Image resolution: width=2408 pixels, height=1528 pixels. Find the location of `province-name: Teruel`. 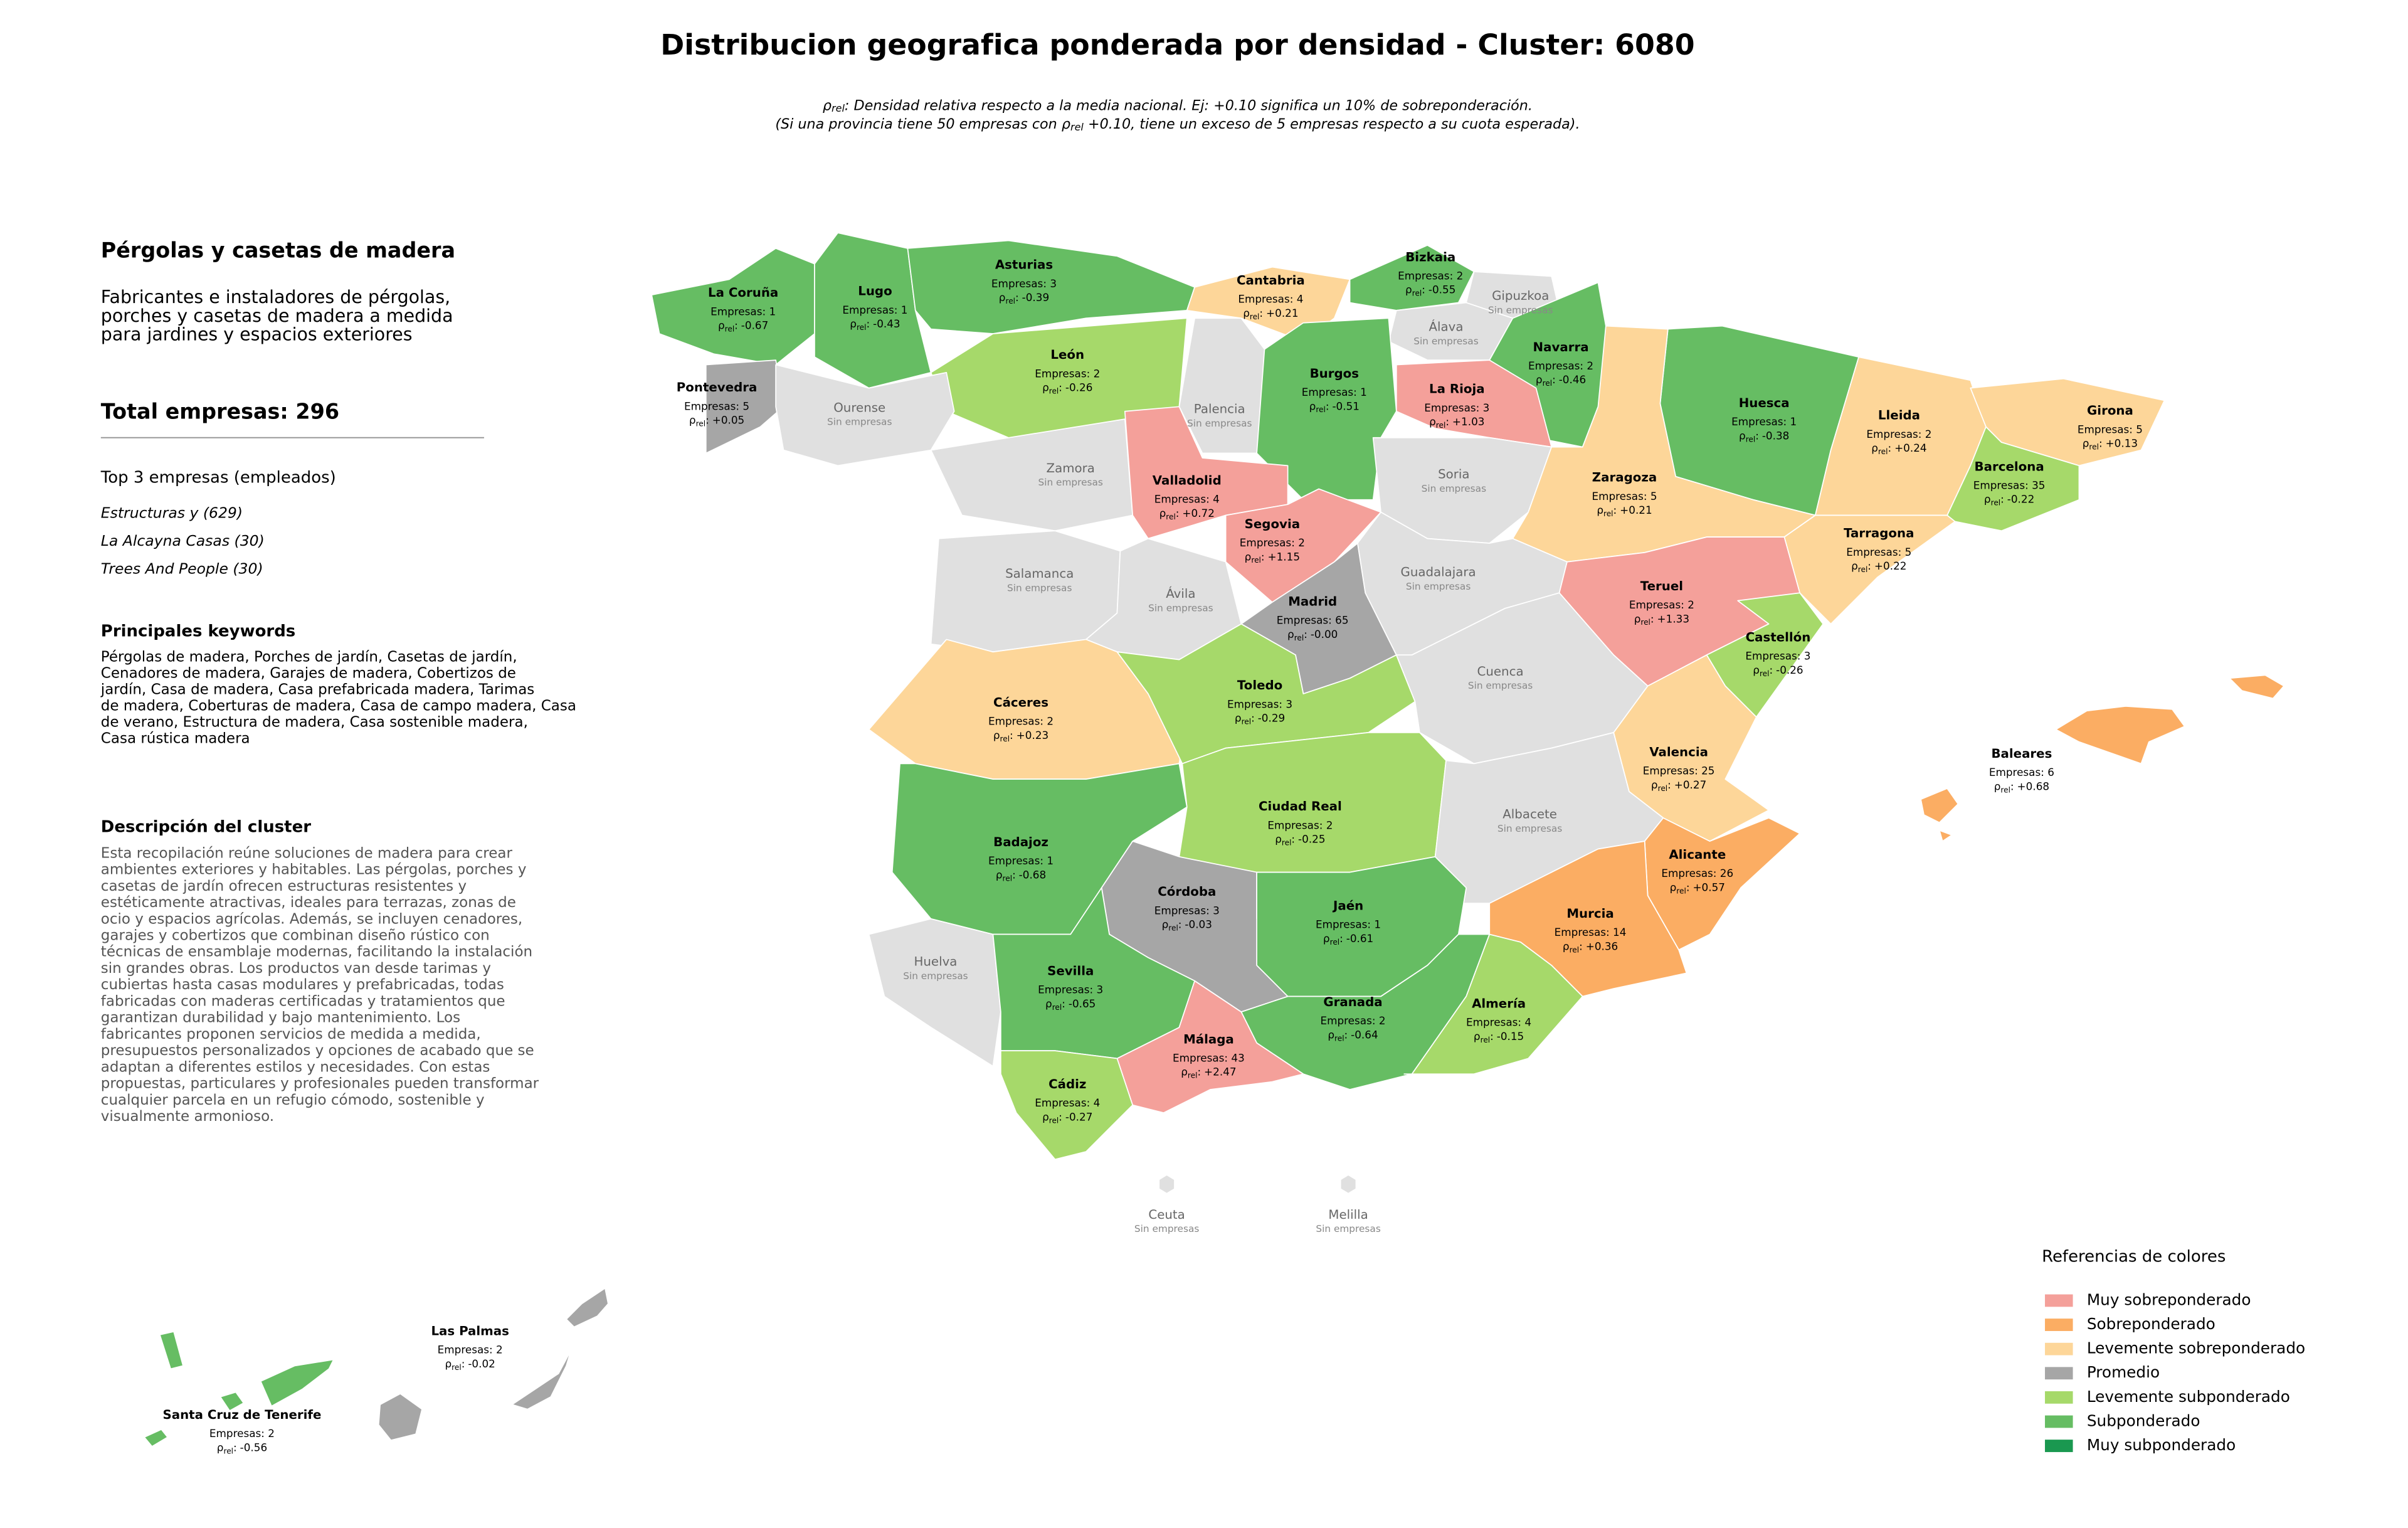

province-name: Teruel is located at coordinates (1661, 586).